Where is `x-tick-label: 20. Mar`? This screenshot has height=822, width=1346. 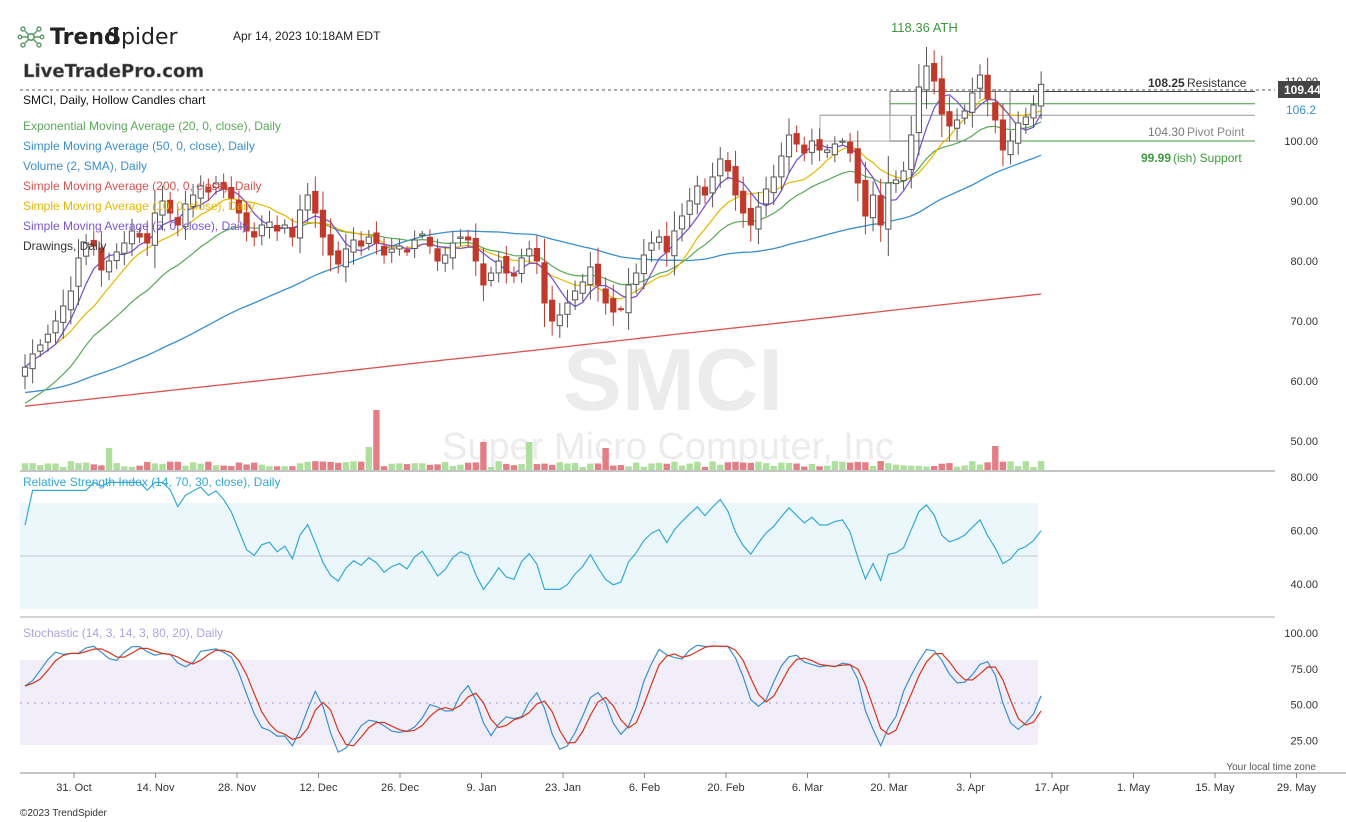
x-tick-label: 20. Mar is located at coordinates (889, 788).